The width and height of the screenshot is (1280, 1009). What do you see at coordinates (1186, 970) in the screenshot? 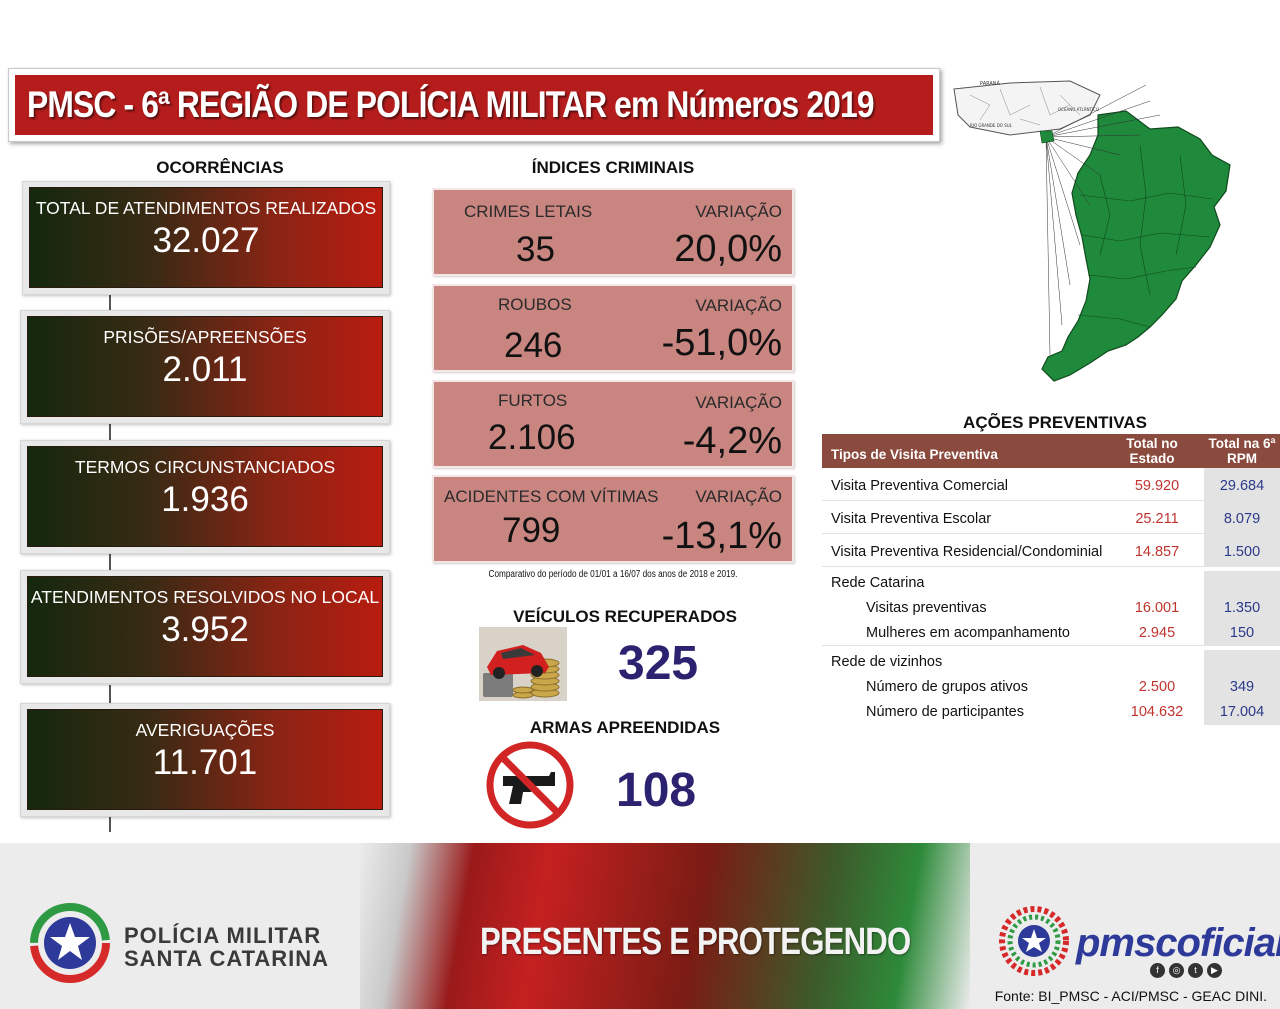
I see `social-icons: f ◎ t ▶` at bounding box center [1186, 970].